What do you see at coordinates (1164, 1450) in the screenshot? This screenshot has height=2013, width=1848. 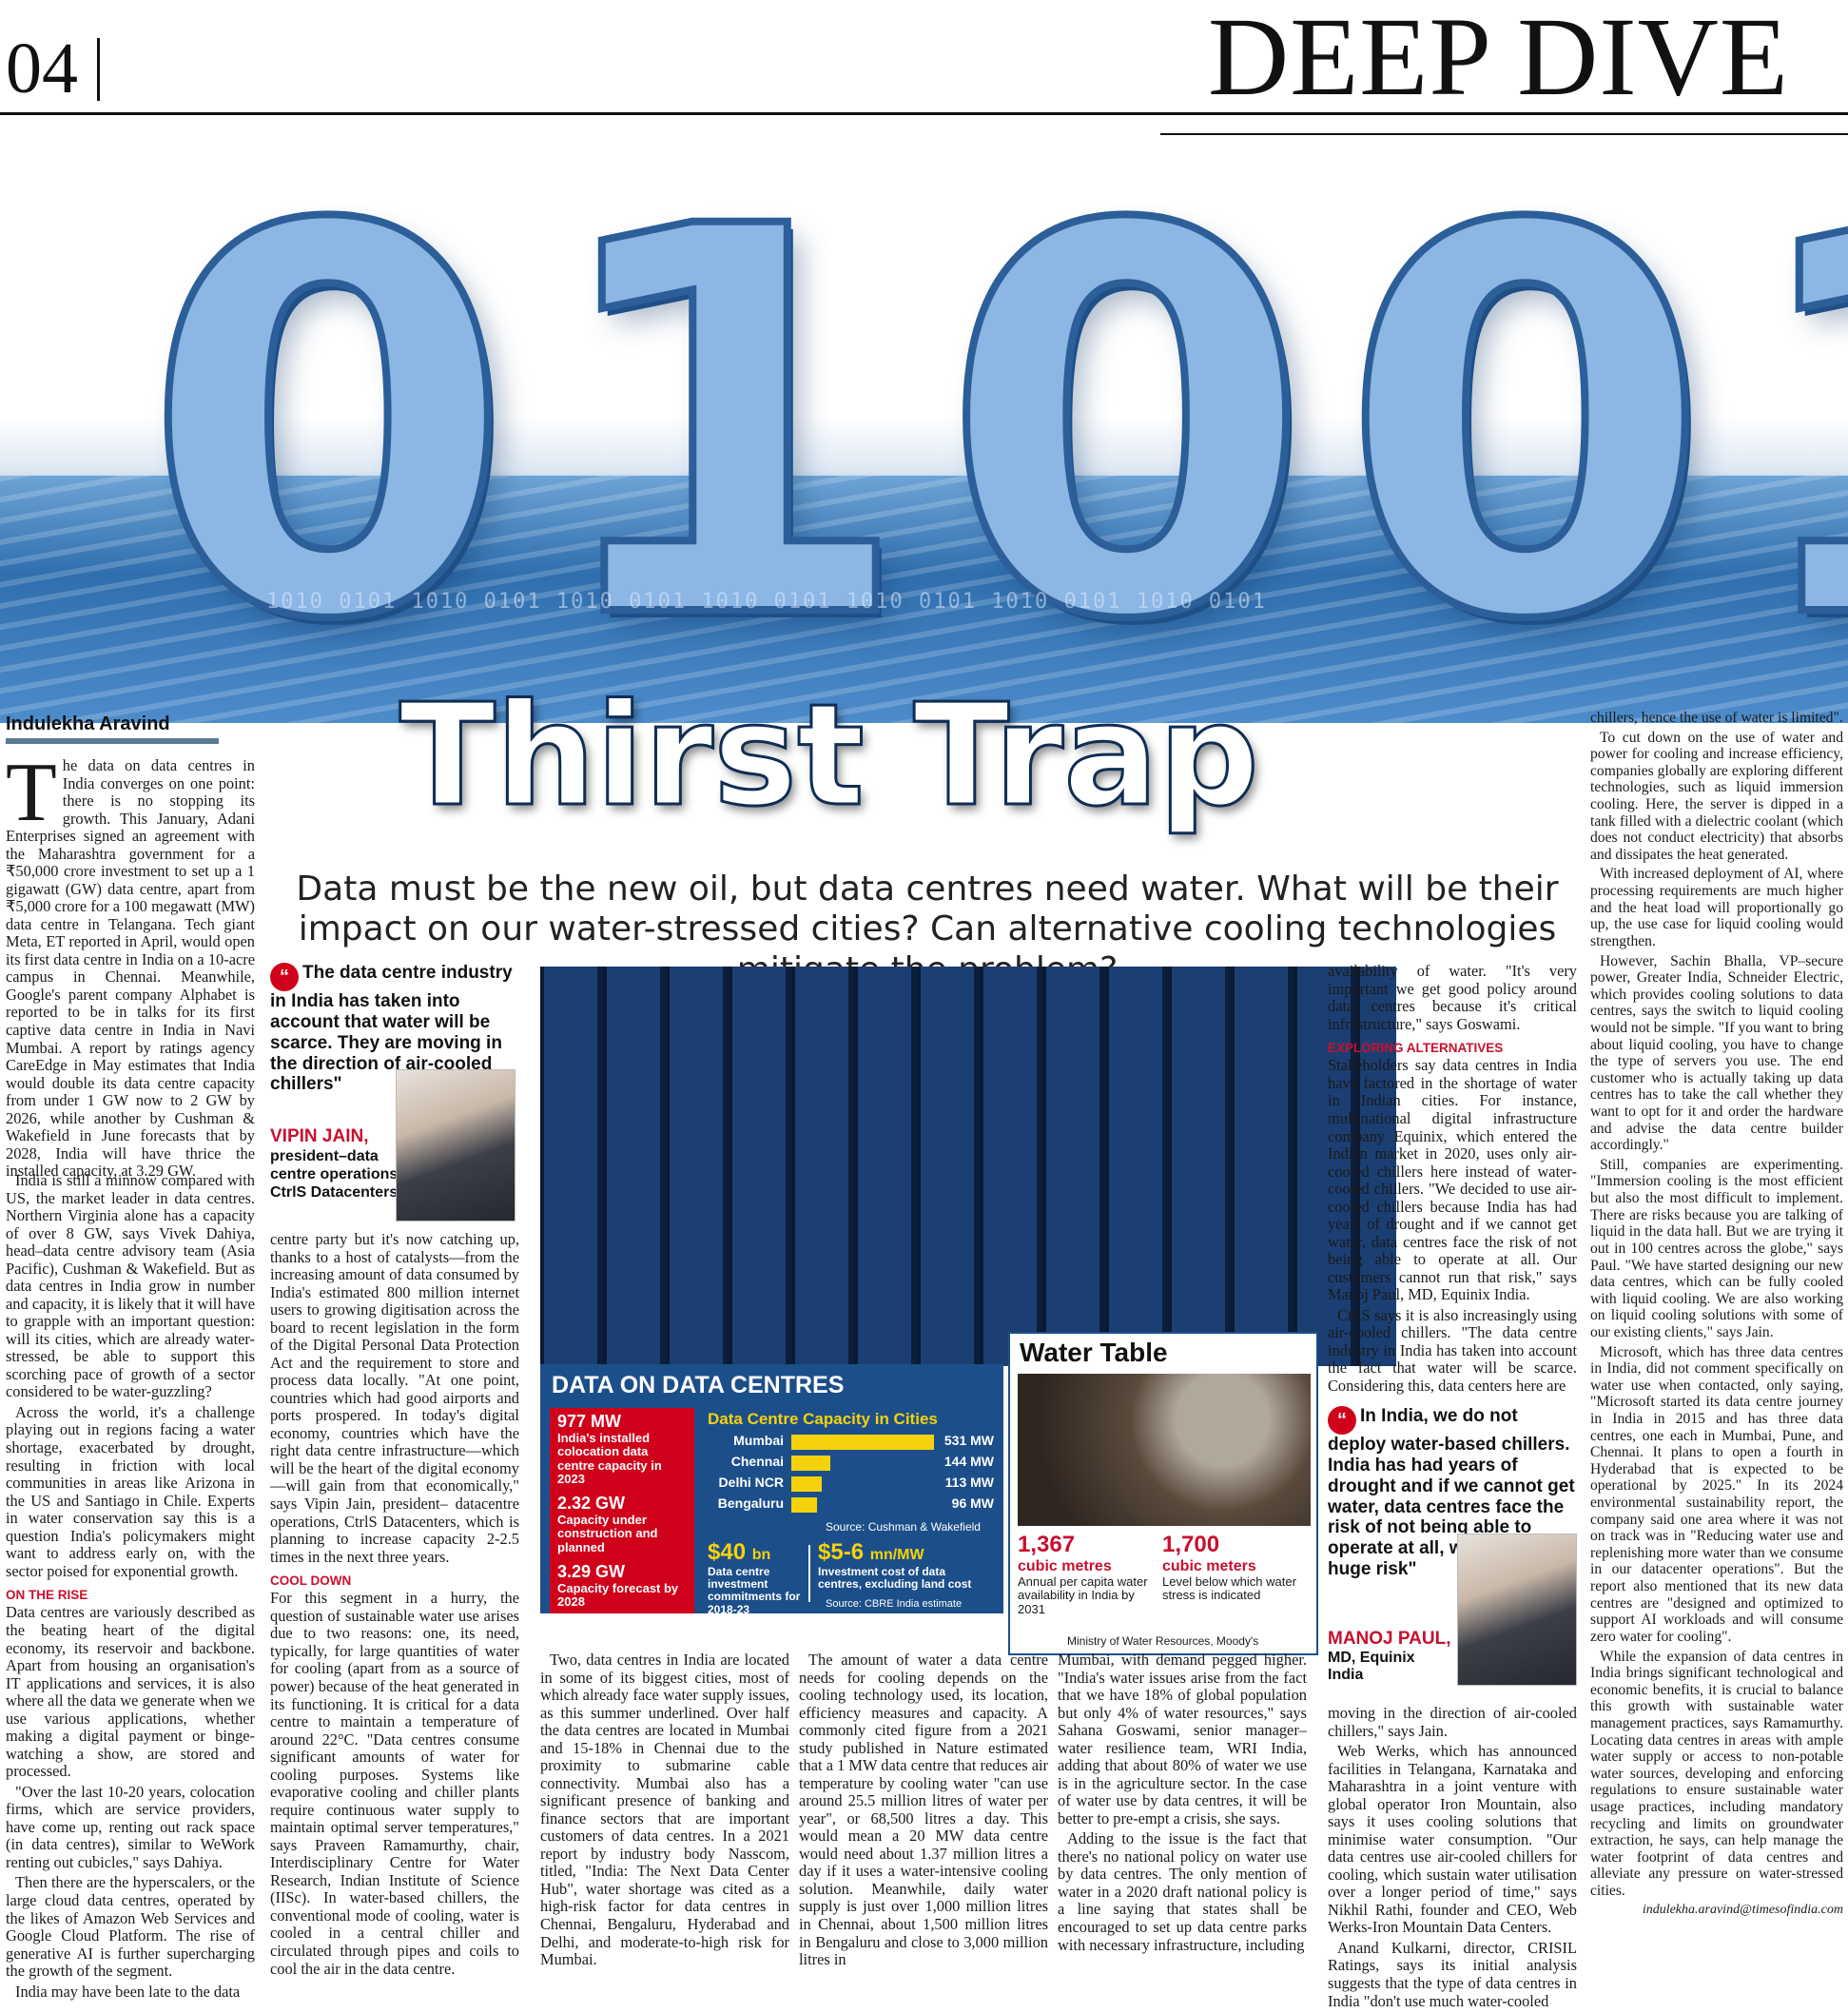 I see `hands-photo` at bounding box center [1164, 1450].